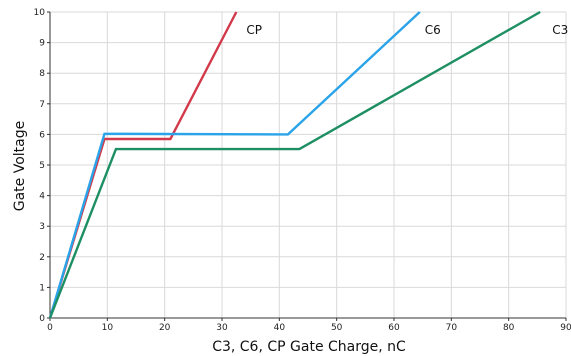  Describe the element at coordinates (40, 13) in the screenshot. I see `y-tick-label: 10` at that location.